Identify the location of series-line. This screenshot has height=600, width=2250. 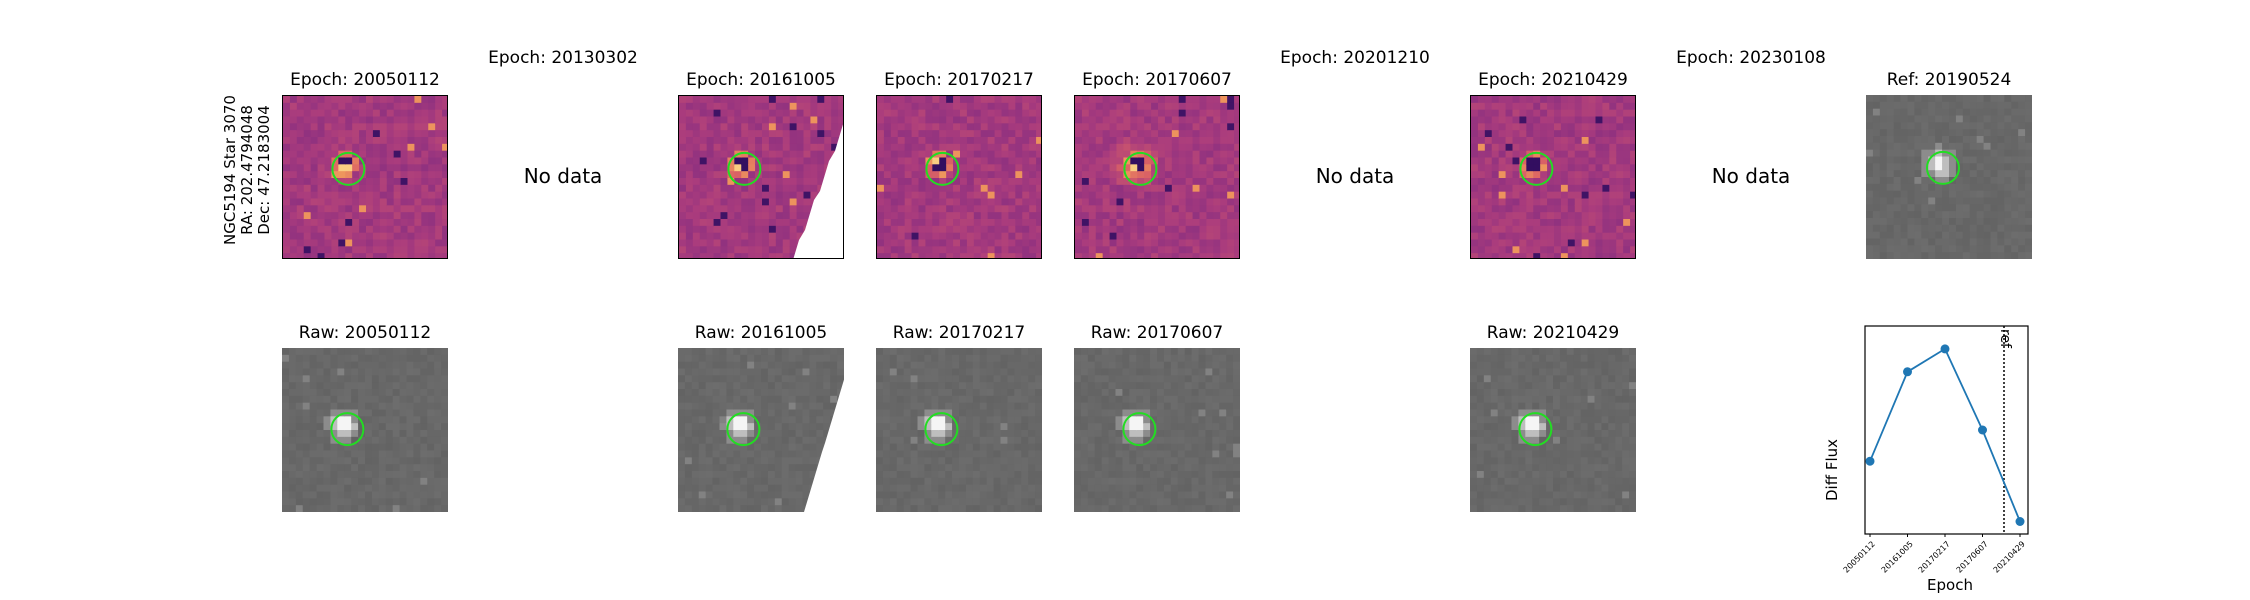
(1945, 434).